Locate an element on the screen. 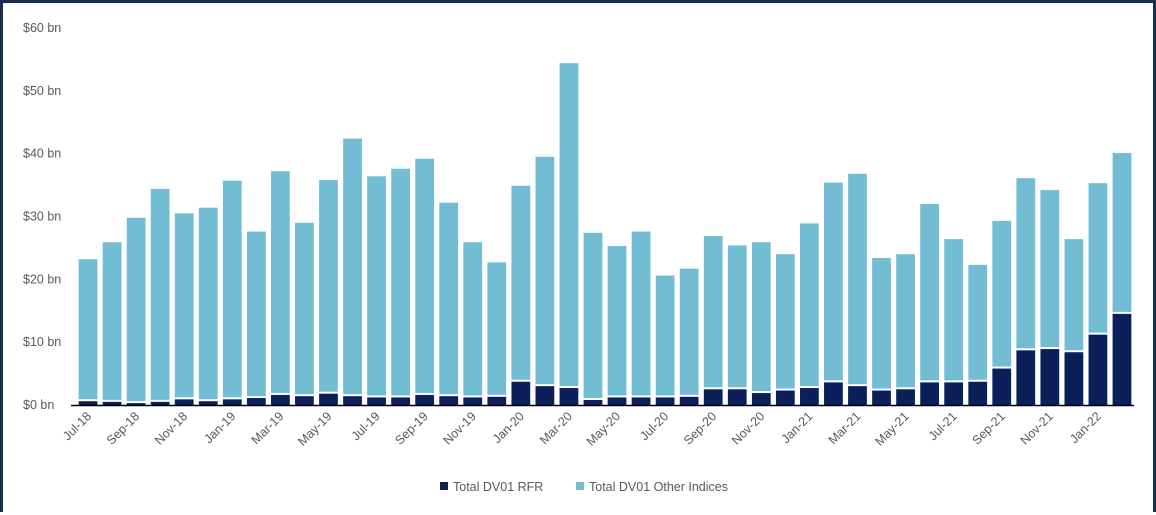  y-tick-label: $40 bn is located at coordinates (42, 154).